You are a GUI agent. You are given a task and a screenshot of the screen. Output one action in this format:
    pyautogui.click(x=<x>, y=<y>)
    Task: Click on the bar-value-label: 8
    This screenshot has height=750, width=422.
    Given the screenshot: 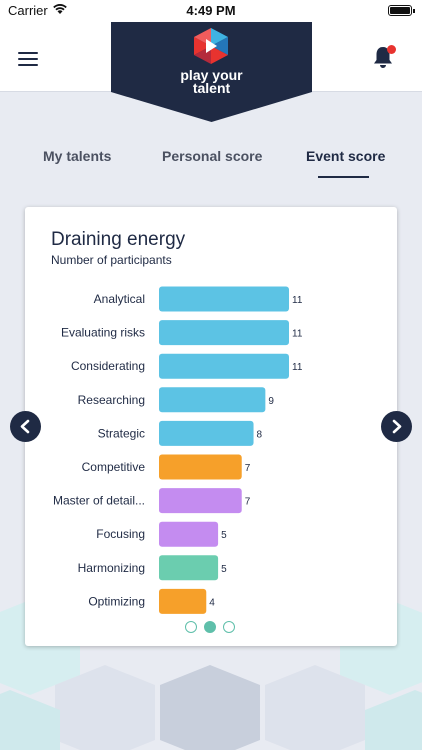 What is the action you would take?
    pyautogui.click(x=260, y=434)
    